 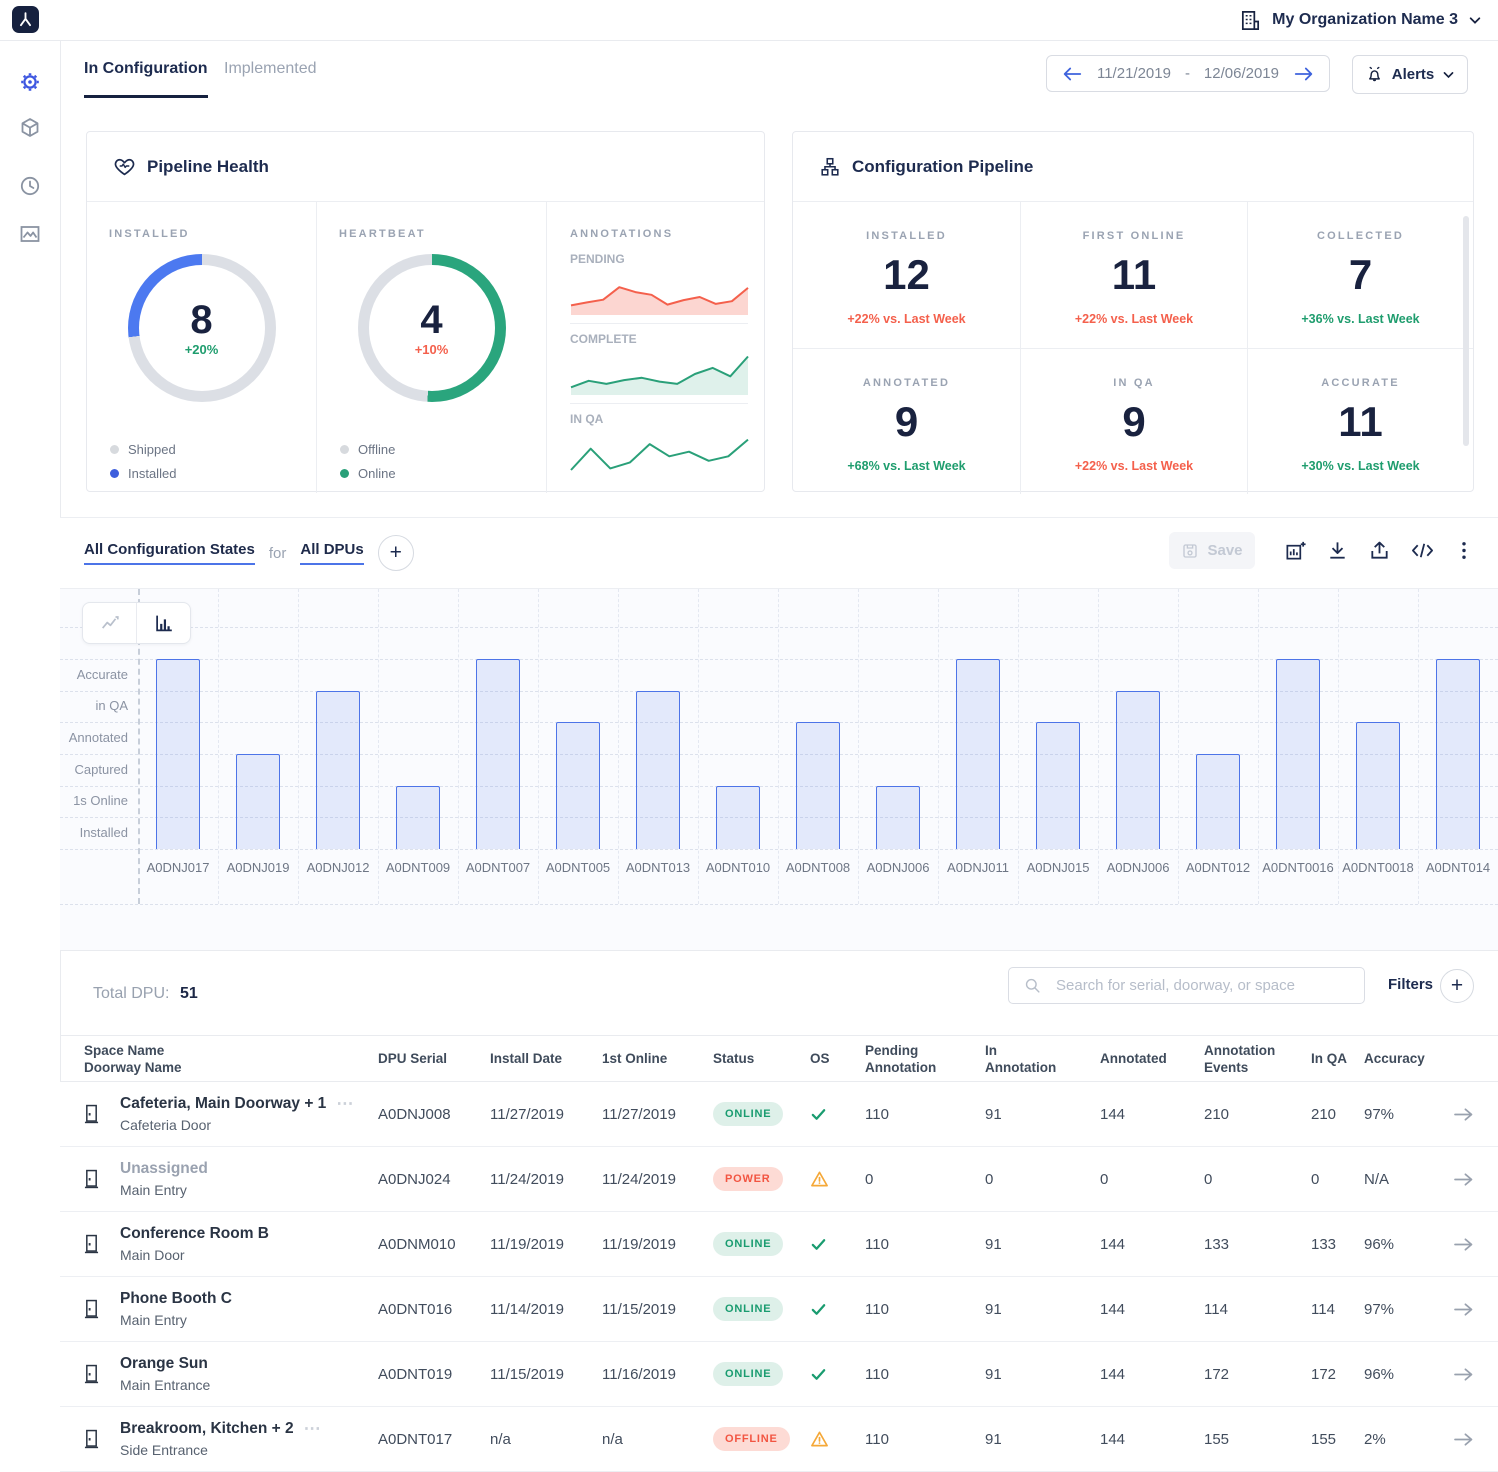 I want to click on doorway-name: Main Entry, so click(x=153, y=1320).